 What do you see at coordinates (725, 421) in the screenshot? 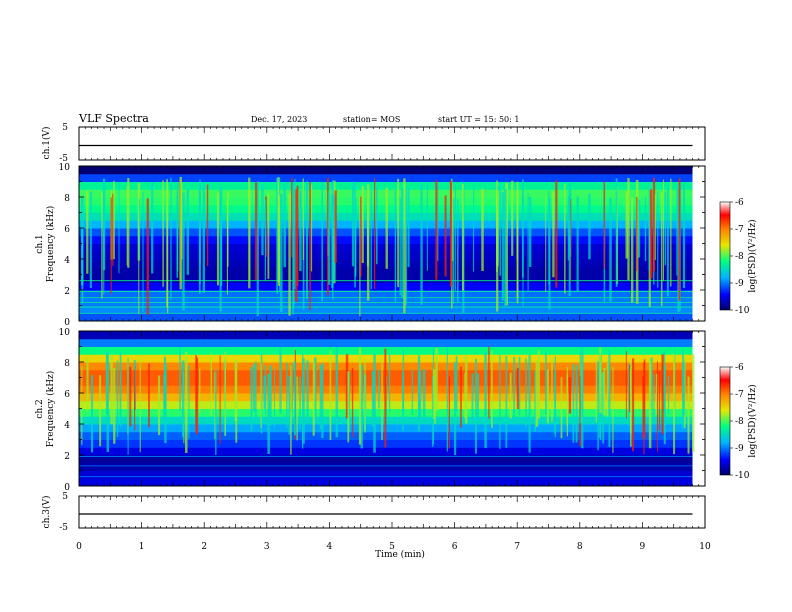
I see `ch2-colorbar-scale` at bounding box center [725, 421].